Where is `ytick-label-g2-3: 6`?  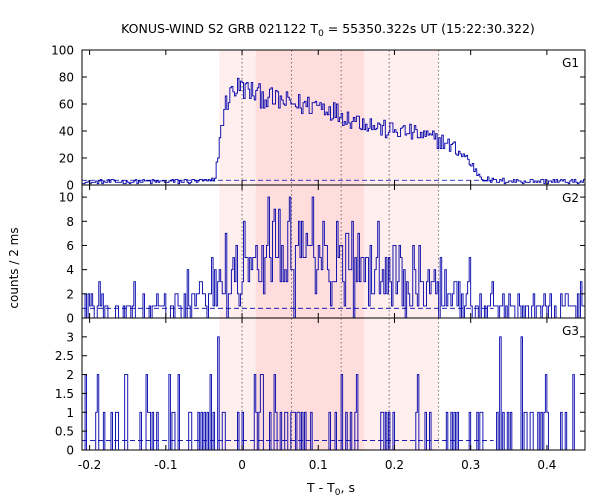 ytick-label-g2-3: 6 is located at coordinates (70, 246).